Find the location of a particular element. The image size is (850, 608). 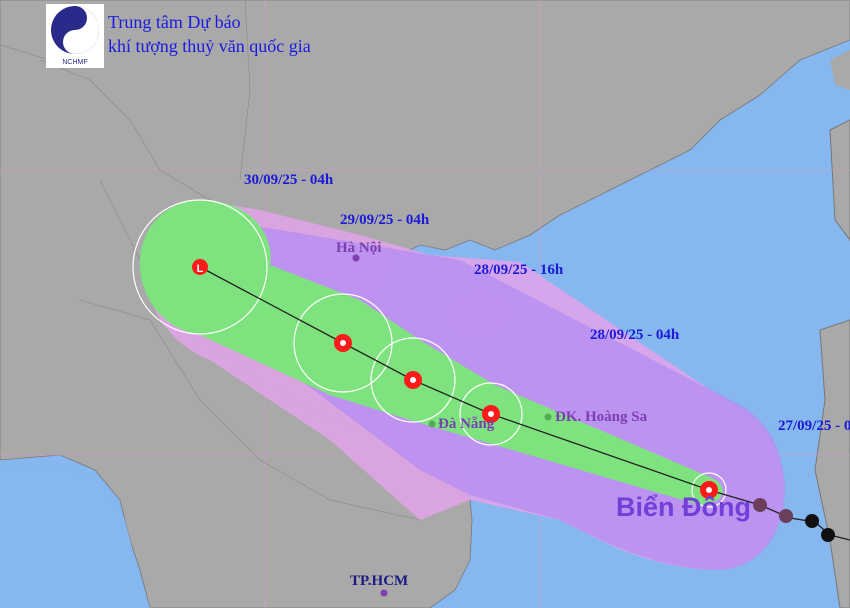

forecast-time-label: 27/09/25 - 04h is located at coordinates (814, 426).